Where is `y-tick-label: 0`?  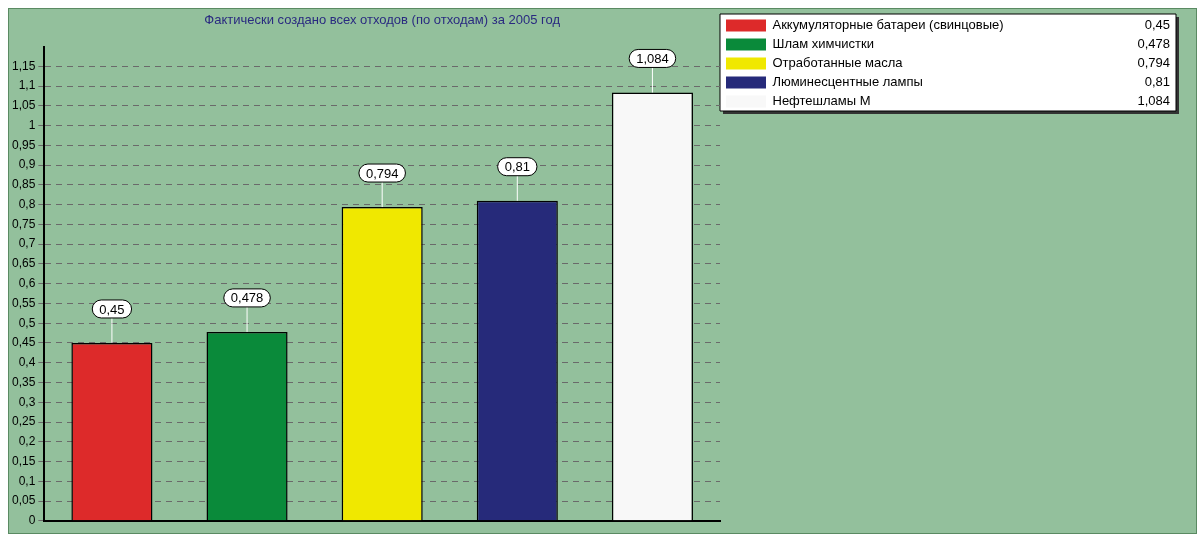 y-tick-label: 0 is located at coordinates (32, 520).